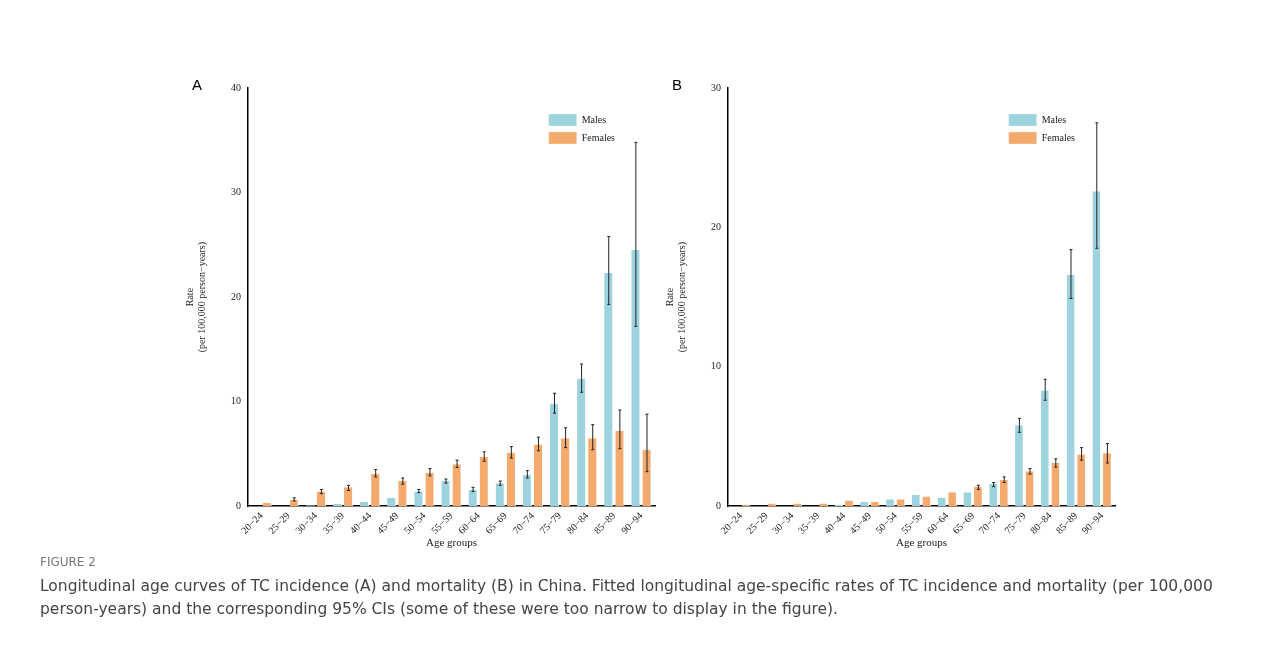 The width and height of the screenshot is (1284, 645). I want to click on text: Longitudinal age curves of TC incidence (A) and mortality (B) in China. Fitted longitudinal age-specific rates of TC incidence and mortality (per 100,000 person-years) and the corresponding 95% CIs (some of these were too narrow to display in the figure)., so click(627, 598).